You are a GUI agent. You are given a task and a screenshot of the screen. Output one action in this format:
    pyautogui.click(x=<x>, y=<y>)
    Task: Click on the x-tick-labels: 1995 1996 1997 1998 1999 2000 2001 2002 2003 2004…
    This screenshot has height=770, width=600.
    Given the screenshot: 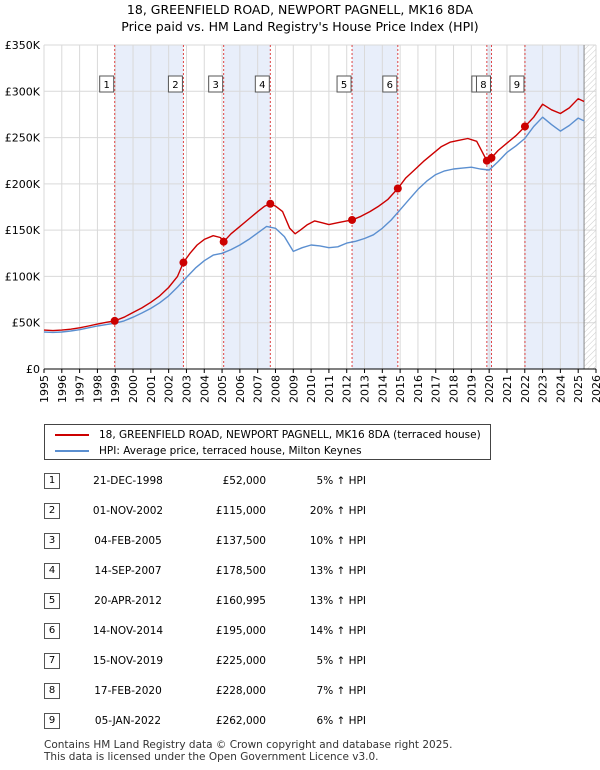 What is the action you would take?
    pyautogui.click(x=319, y=389)
    